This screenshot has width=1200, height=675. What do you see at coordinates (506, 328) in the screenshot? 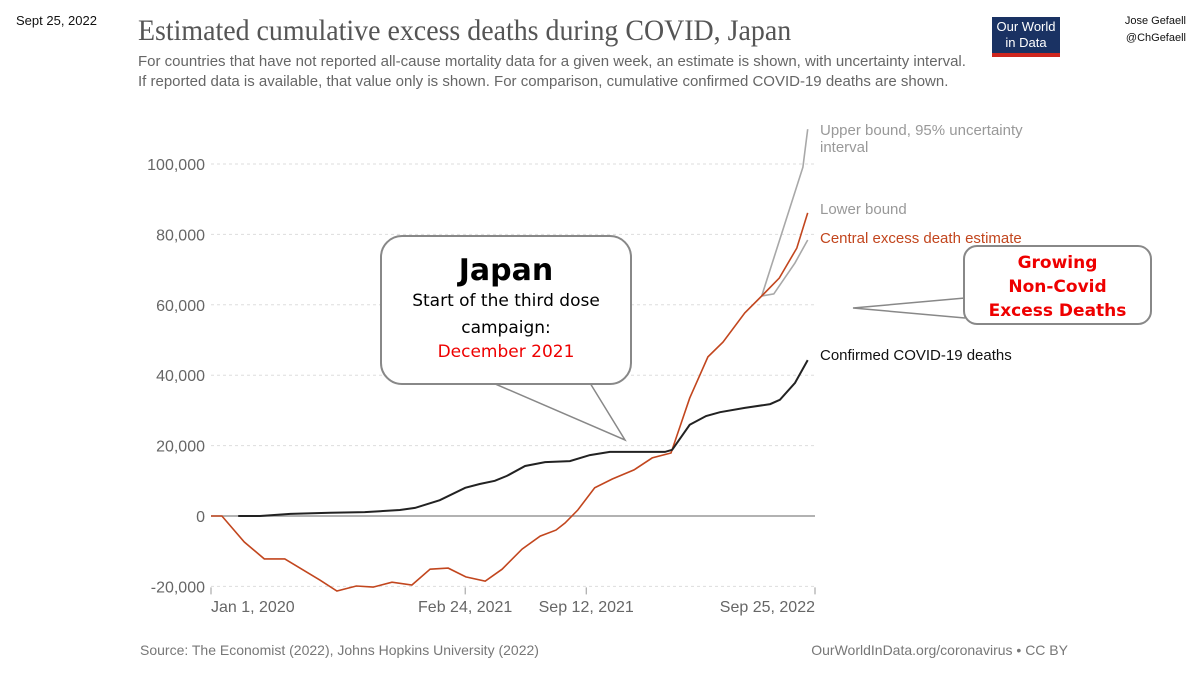
I see `callout-text: campaign:` at bounding box center [506, 328].